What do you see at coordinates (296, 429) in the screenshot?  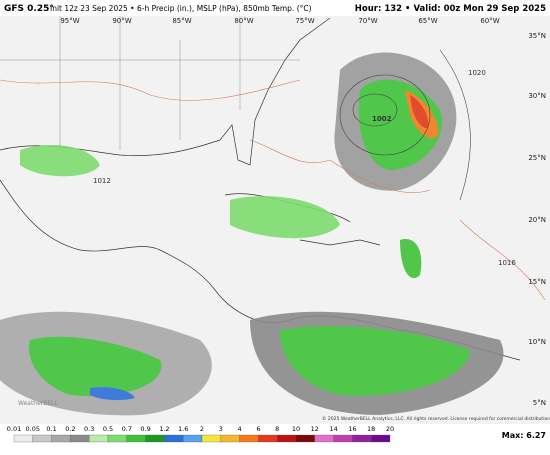 I see `colorbar-label: 10` at bounding box center [296, 429].